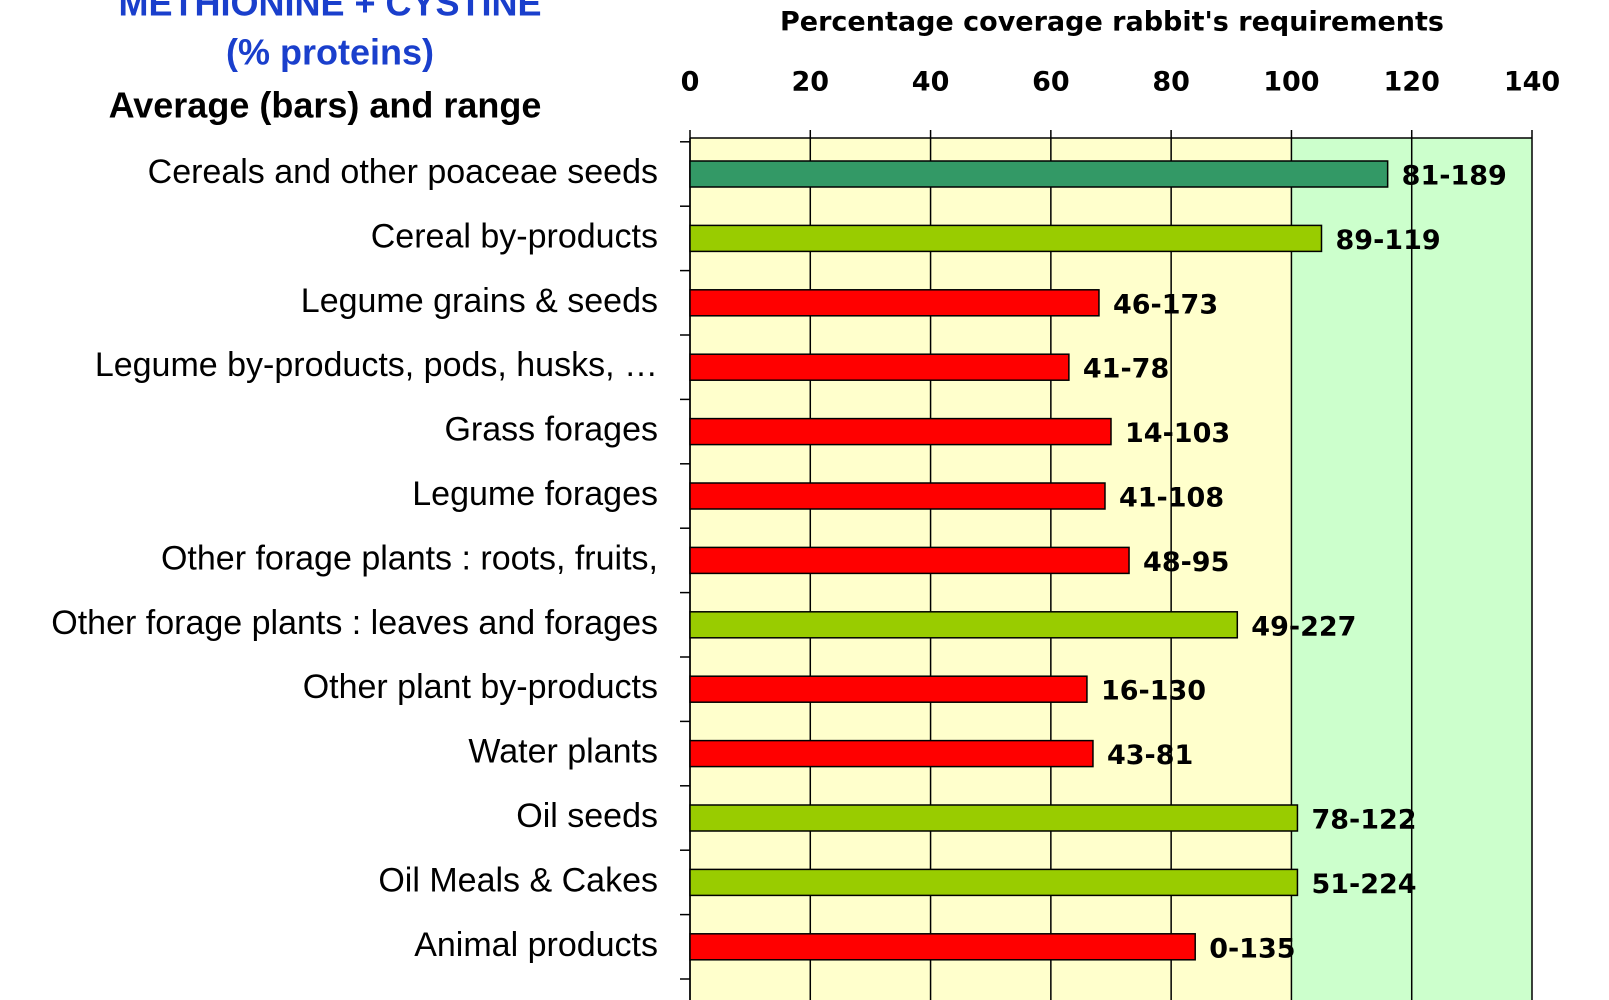 Image resolution: width=1609 pixels, height=1000 pixels. I want to click on y-tick-label: Other plant by-products, so click(480, 687).